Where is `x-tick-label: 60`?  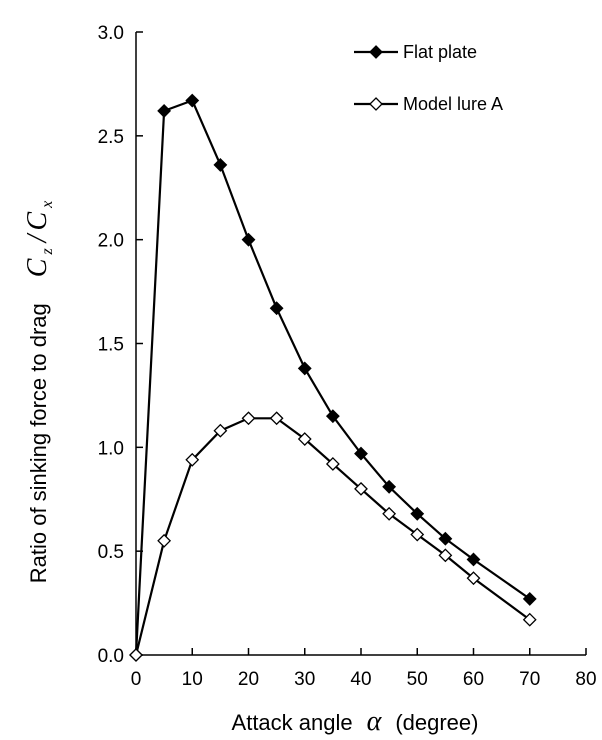
x-tick-label: 60 is located at coordinates (473, 679).